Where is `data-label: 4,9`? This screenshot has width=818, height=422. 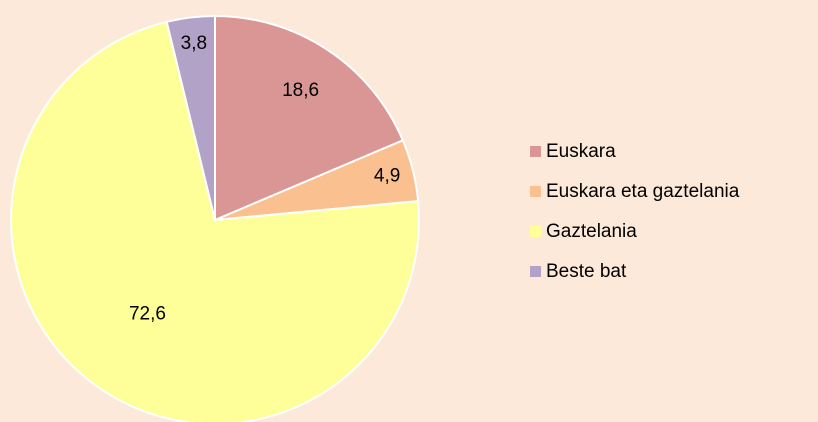
data-label: 4,9 is located at coordinates (387, 176).